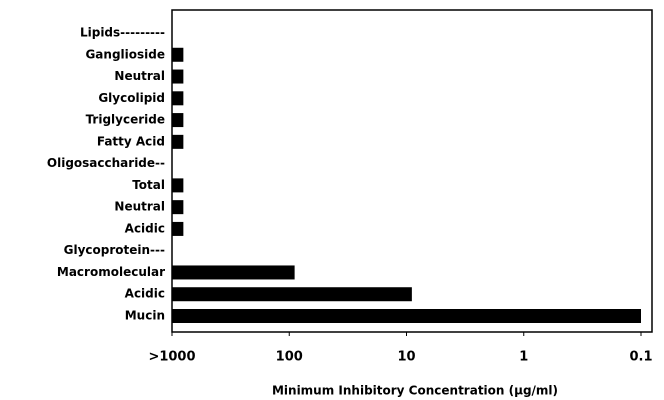  I want to click on x-tick-label: 0.1, so click(640, 357).